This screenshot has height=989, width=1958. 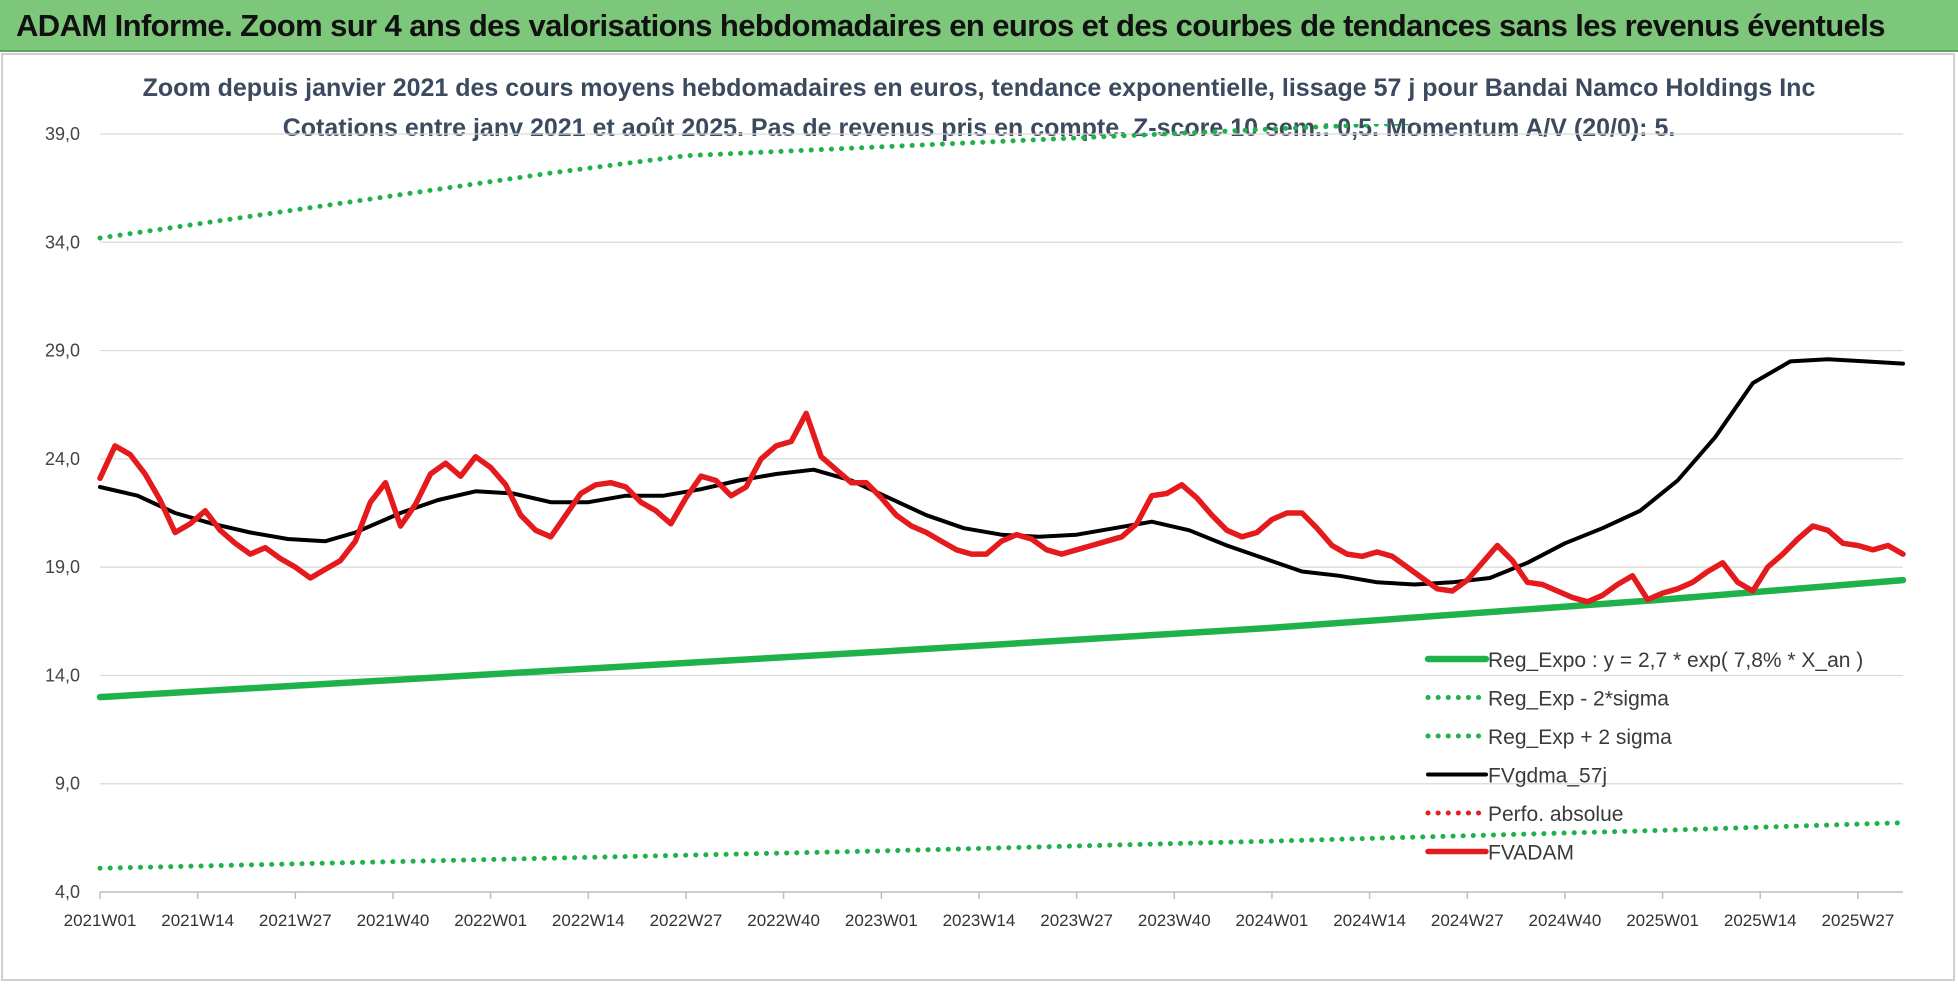 What do you see at coordinates (100, 920) in the screenshot?
I see `x-tick-label: 2021W01` at bounding box center [100, 920].